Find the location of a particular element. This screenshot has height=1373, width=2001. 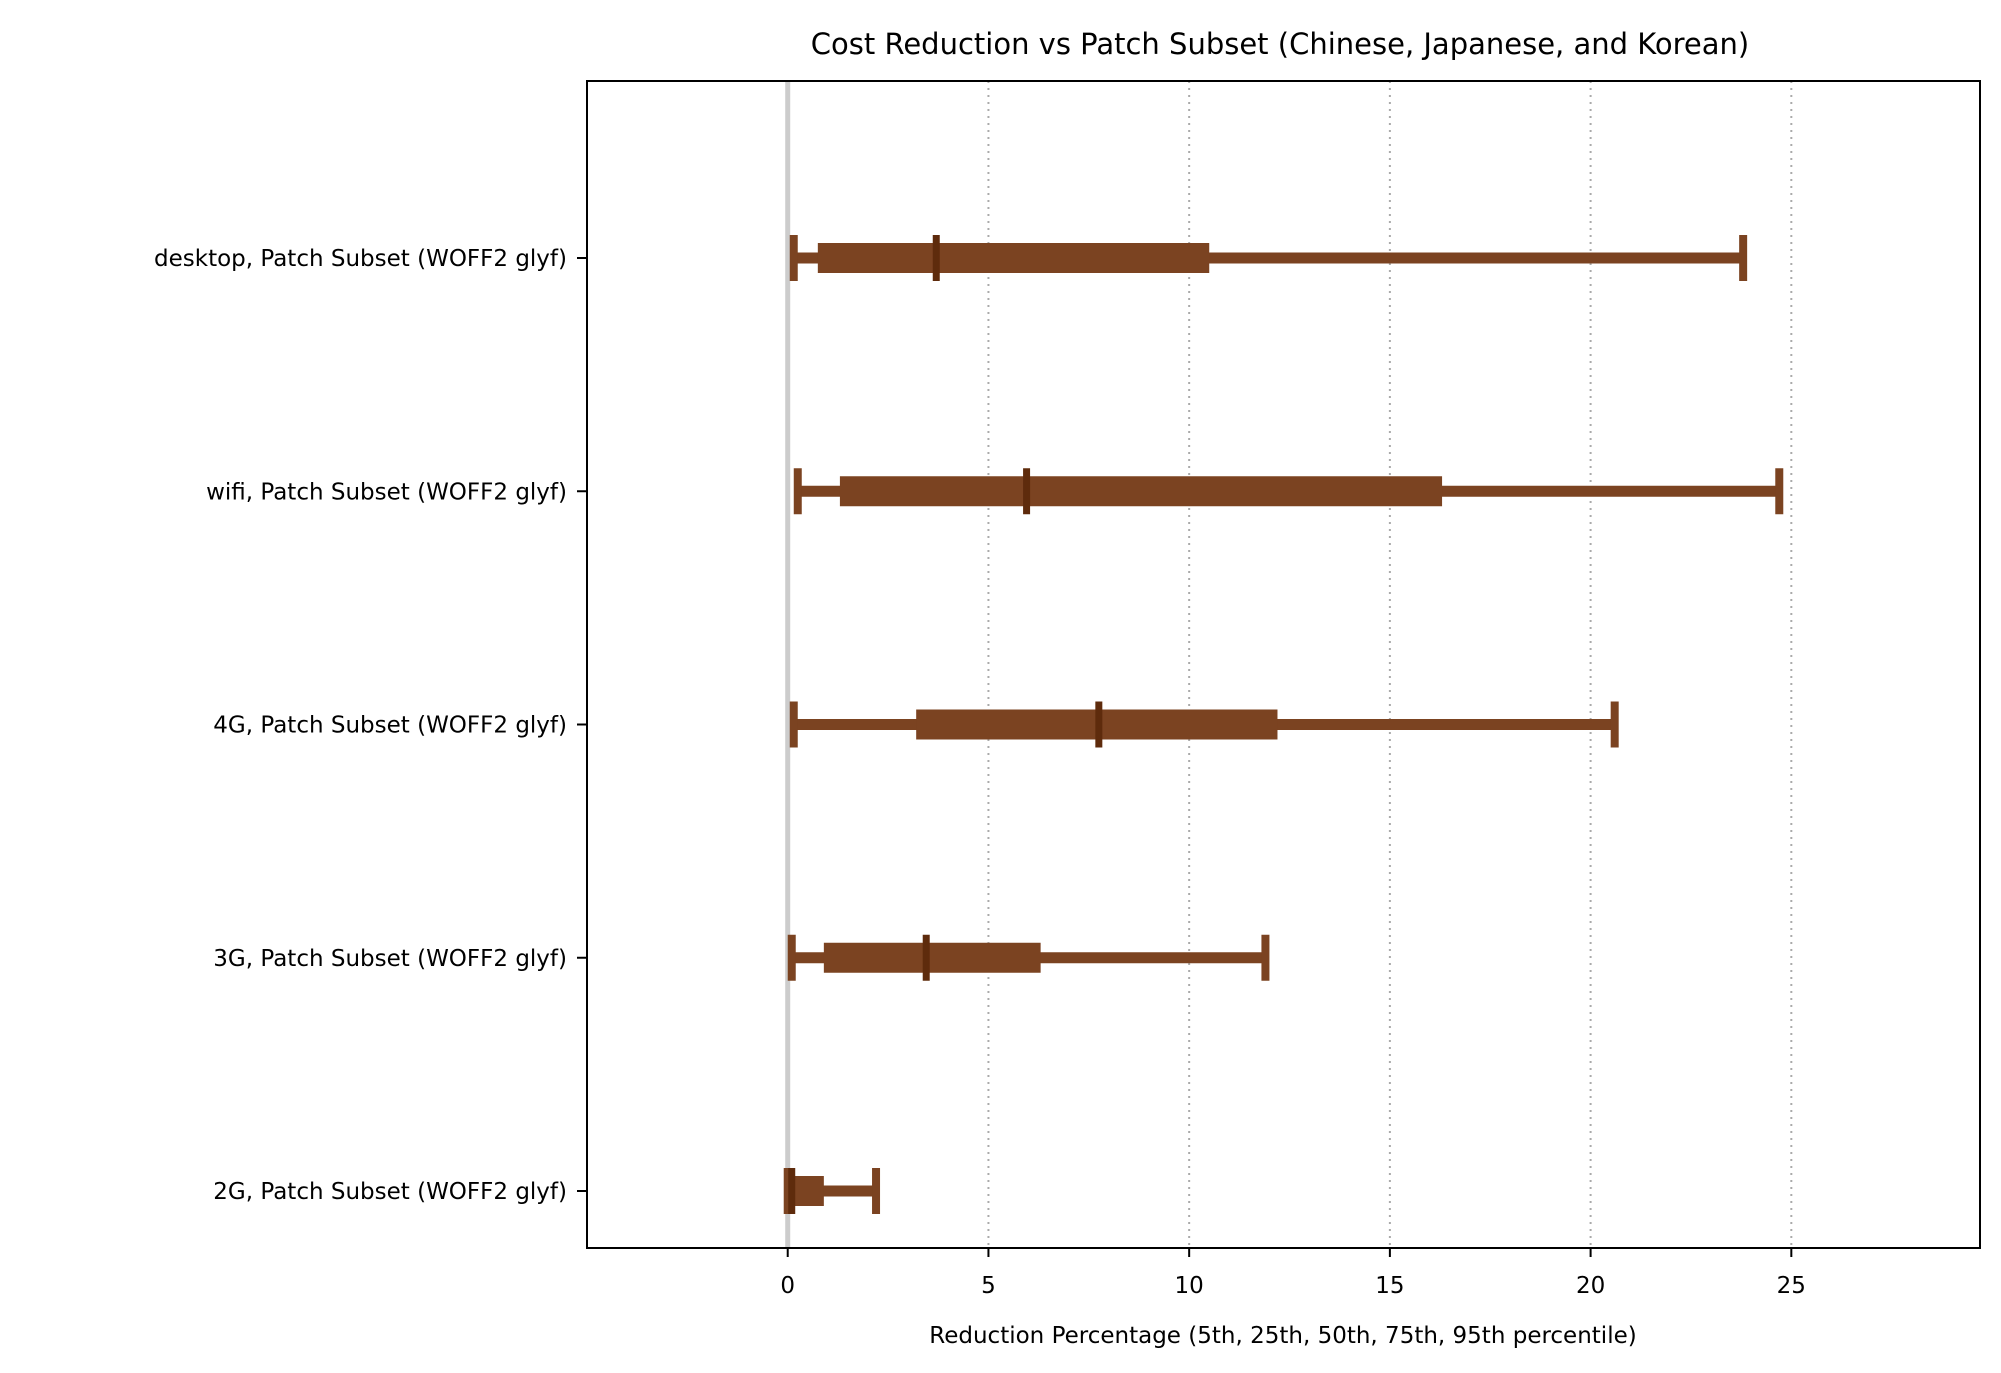

x-tick-label: 20 is located at coordinates (1590, 1286).